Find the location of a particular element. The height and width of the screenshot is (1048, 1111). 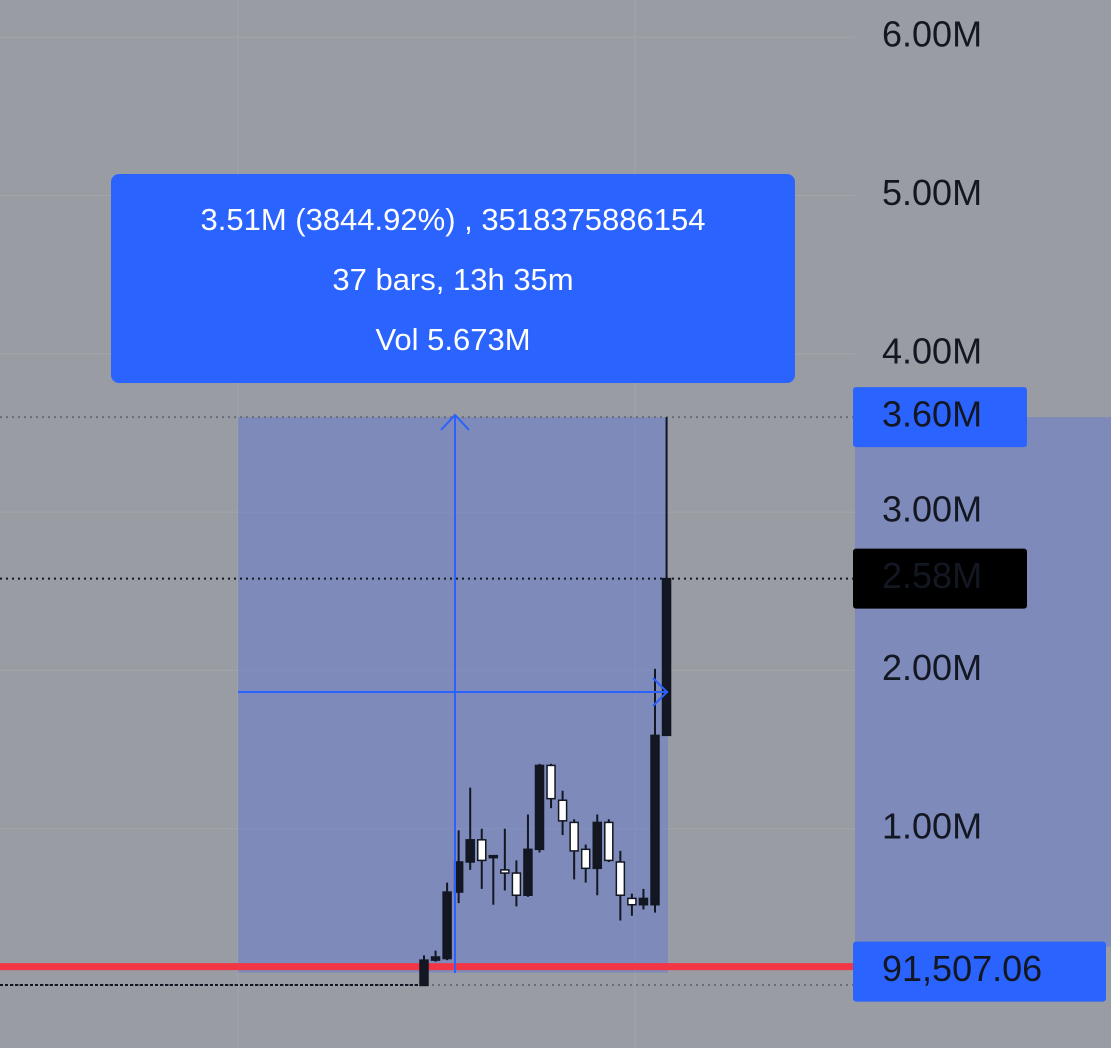

price-label: 3.60M is located at coordinates (932, 414).